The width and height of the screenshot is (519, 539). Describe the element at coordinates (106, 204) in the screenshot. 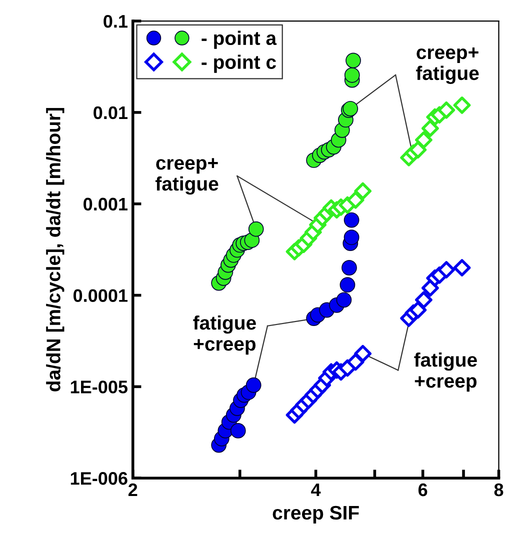

I see `y-tick-label: 0.001` at that location.